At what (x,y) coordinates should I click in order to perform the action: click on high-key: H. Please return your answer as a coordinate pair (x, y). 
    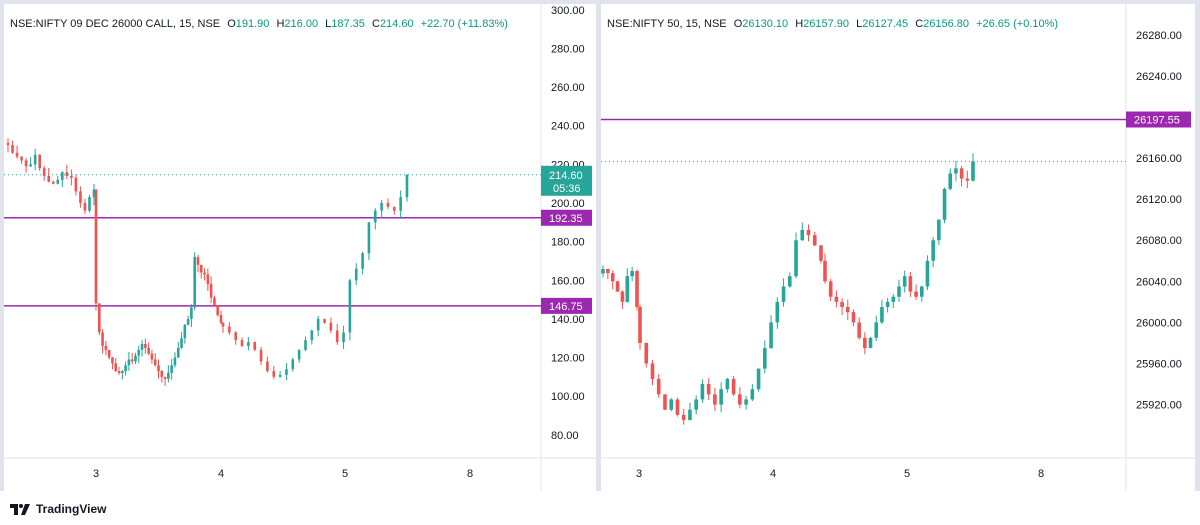
    Looking at the image, I should click on (799, 24).